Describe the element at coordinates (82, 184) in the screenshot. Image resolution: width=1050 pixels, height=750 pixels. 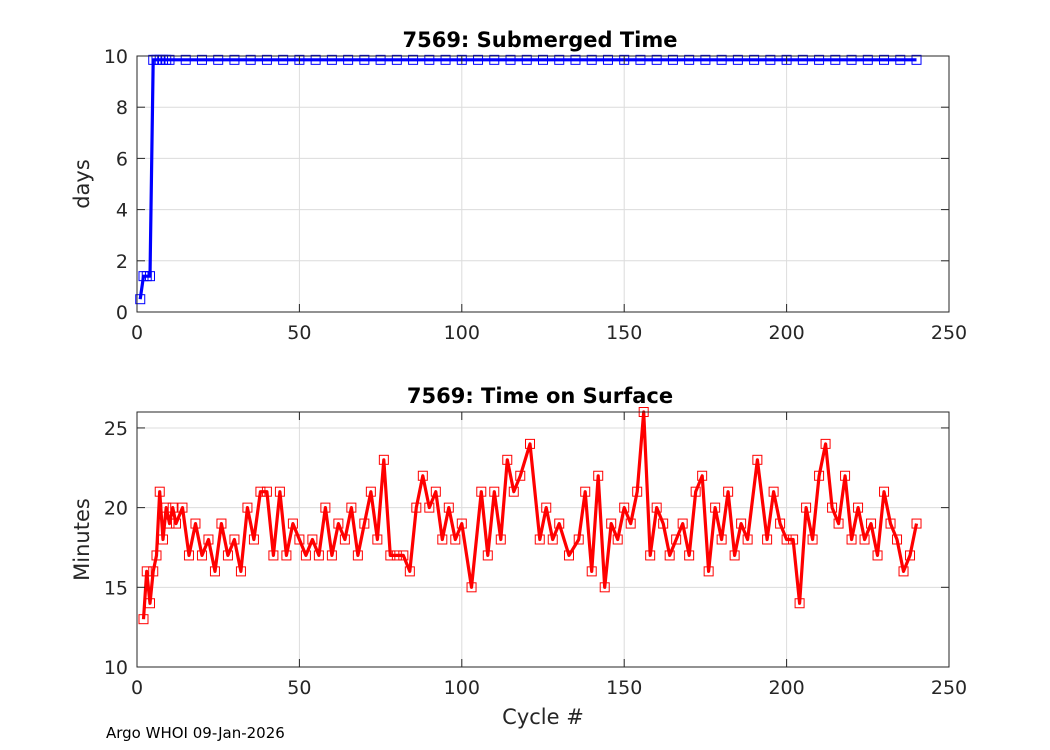
I see `y-axis-label: days` at that location.